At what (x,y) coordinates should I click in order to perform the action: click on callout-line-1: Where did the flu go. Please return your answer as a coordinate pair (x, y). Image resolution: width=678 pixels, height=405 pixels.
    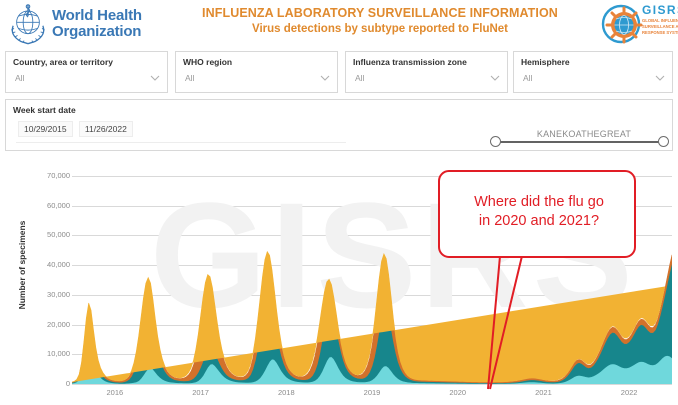
    Looking at the image, I should click on (539, 202).